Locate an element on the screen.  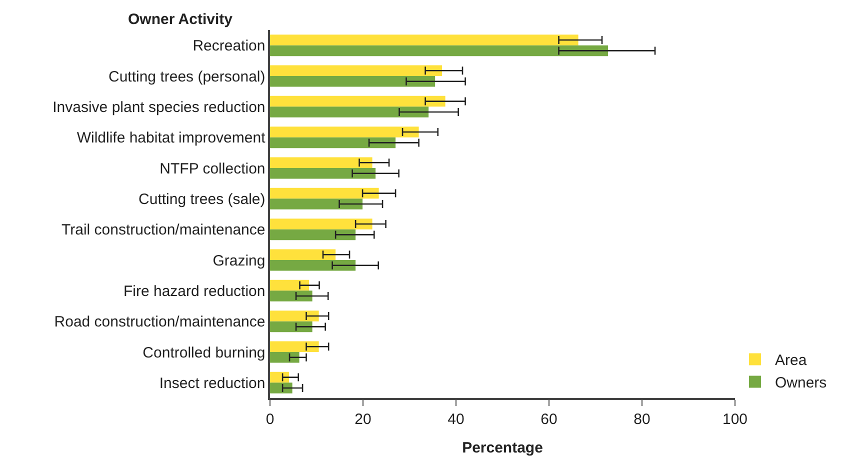
x-tick-label: 20 is located at coordinates (363, 419).